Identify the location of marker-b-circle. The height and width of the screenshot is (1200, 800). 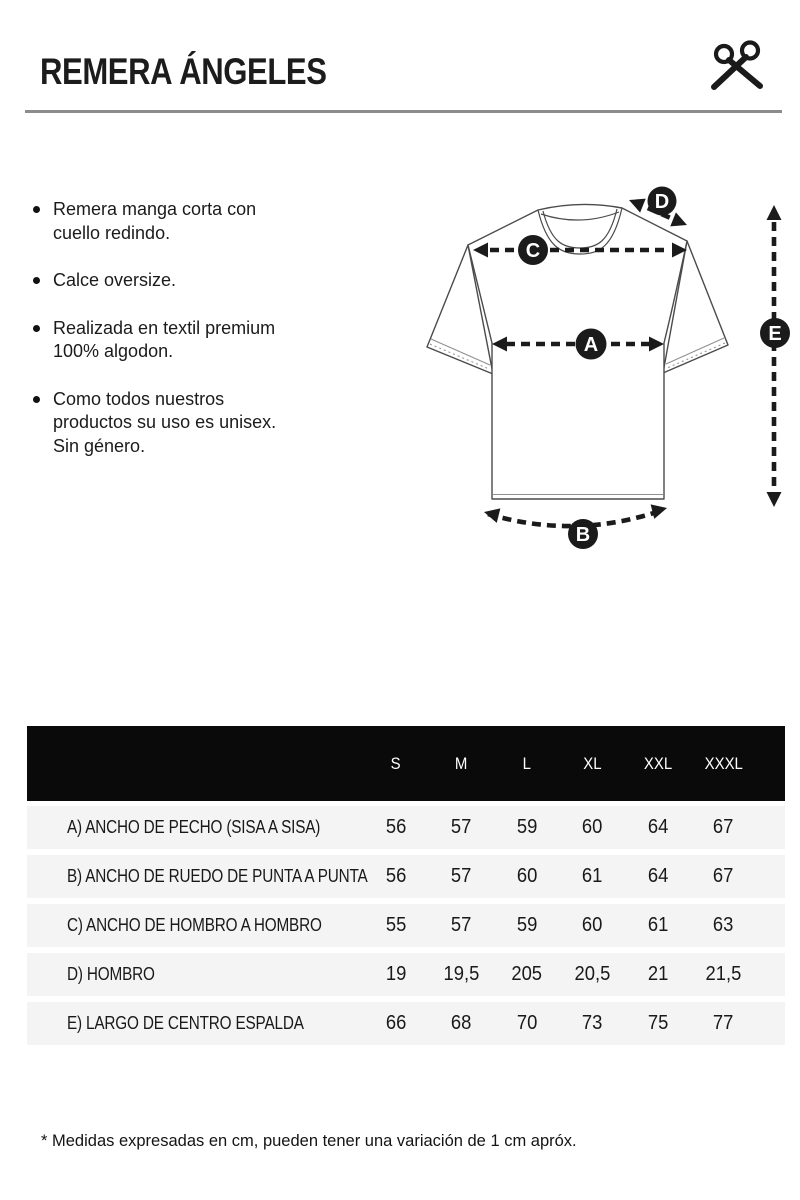
(583, 534).